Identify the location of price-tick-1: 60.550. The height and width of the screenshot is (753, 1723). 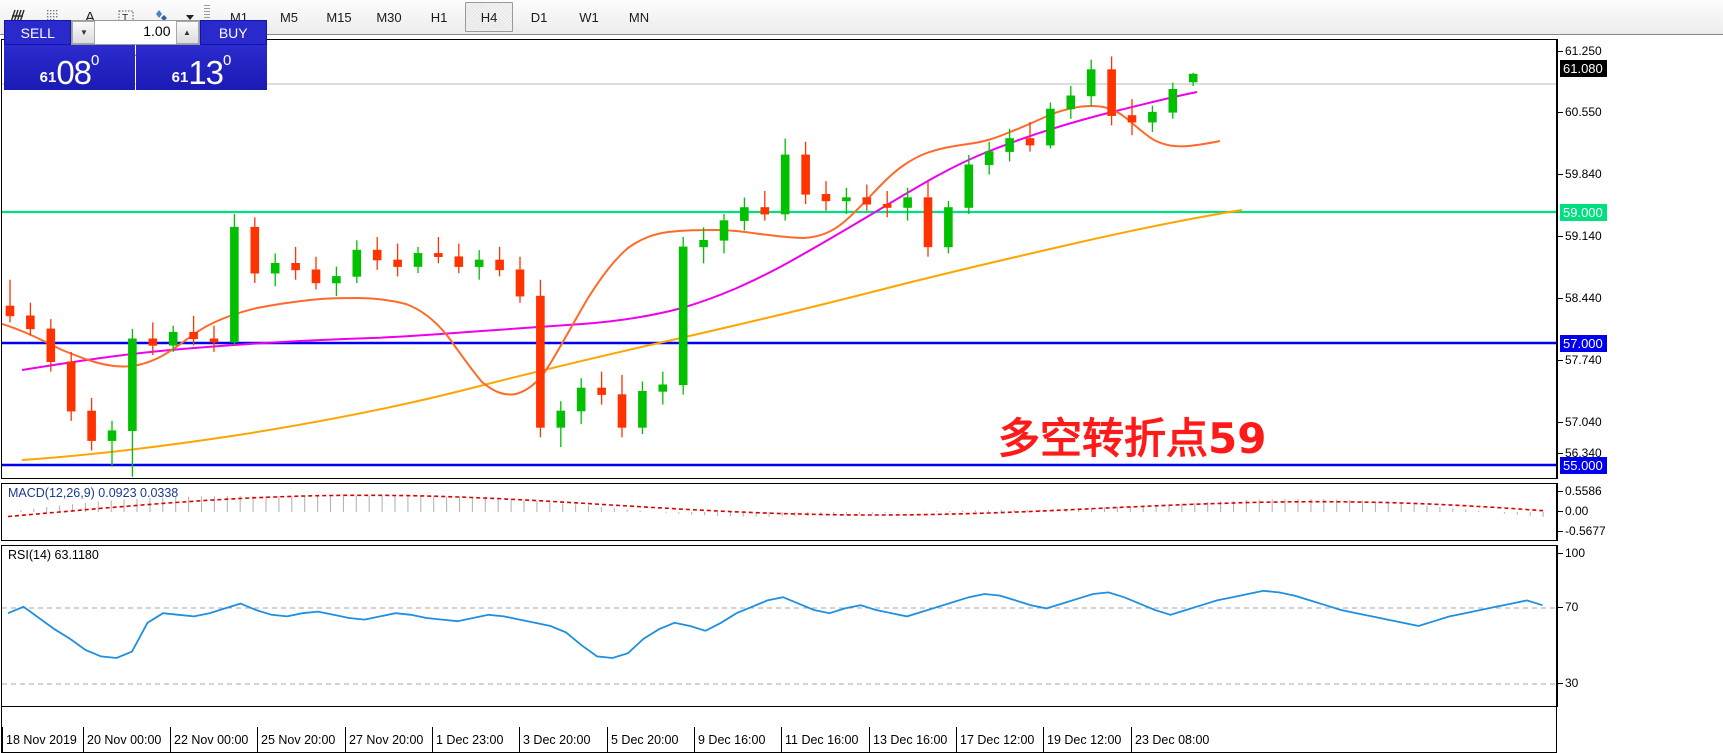
(1583, 112).